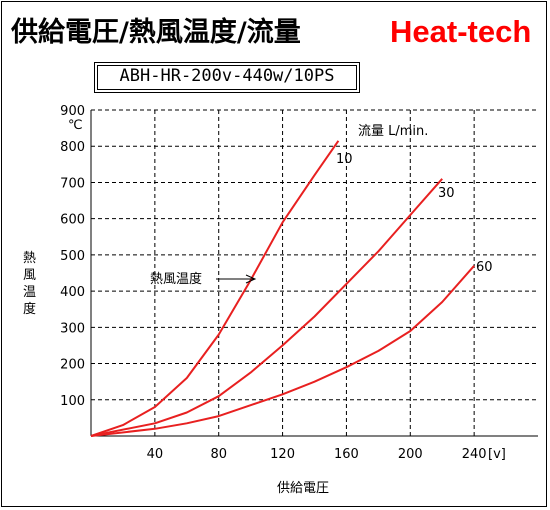  Describe the element at coordinates (393, 131) in the screenshot. I see `legend-title: 流量 L/min.` at that location.